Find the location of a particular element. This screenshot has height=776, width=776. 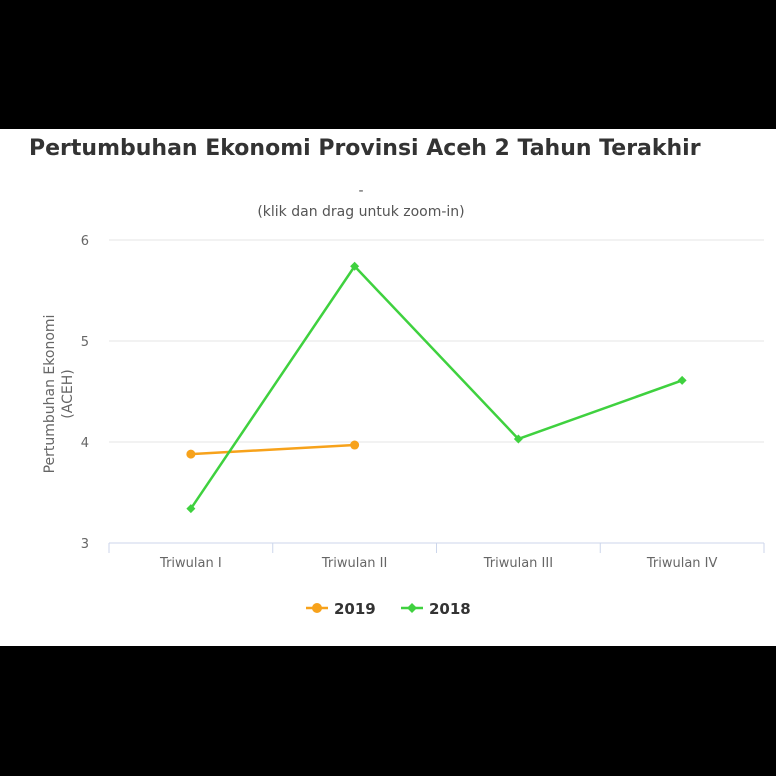

legend-item-2018: 2018 is located at coordinates (436, 609).